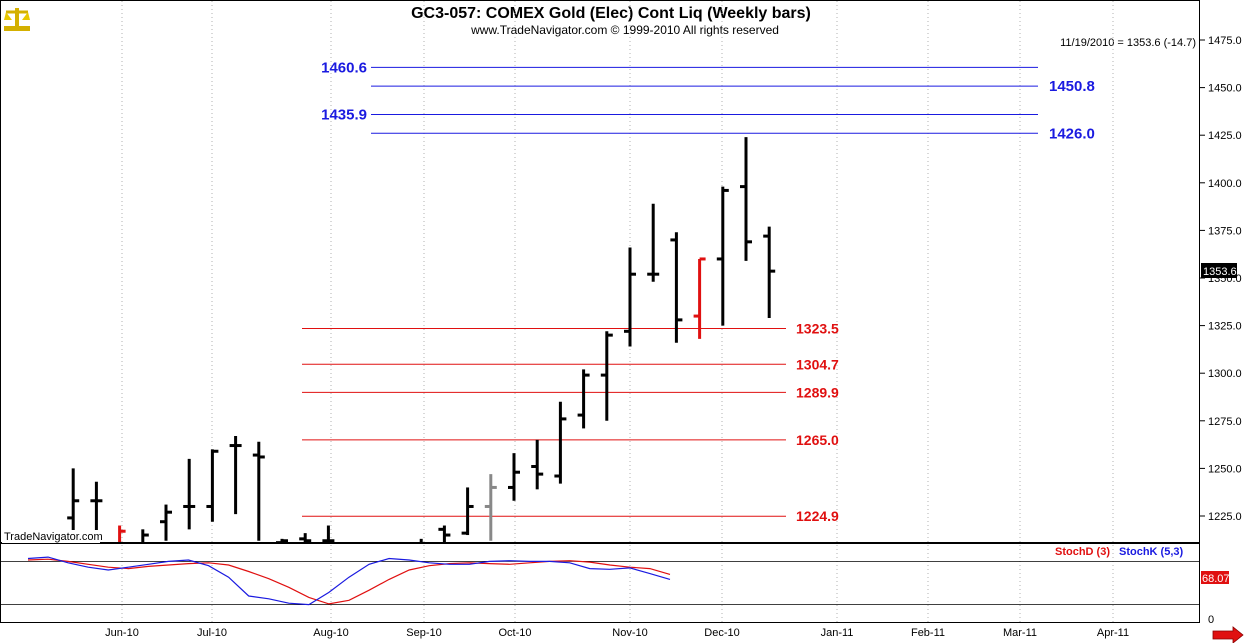 The height and width of the screenshot is (643, 1250). I want to click on price-tick-label: 1425.0, so click(1225, 136).